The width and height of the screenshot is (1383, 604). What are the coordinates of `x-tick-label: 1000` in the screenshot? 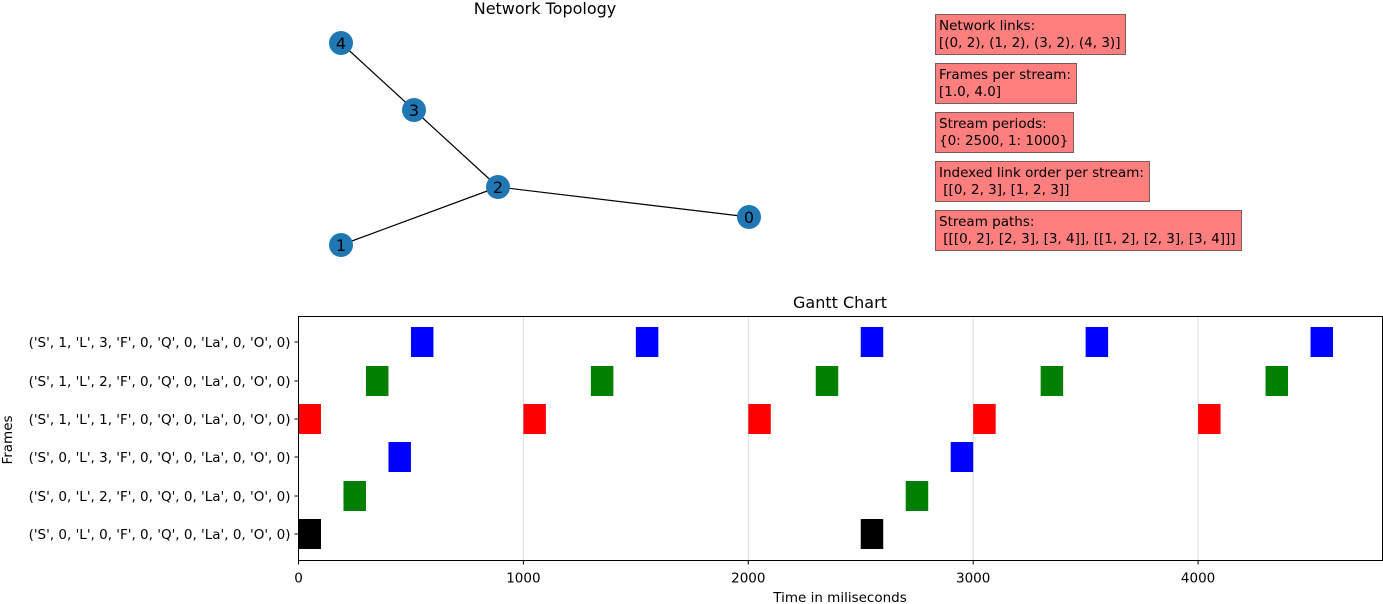 It's located at (523, 579).